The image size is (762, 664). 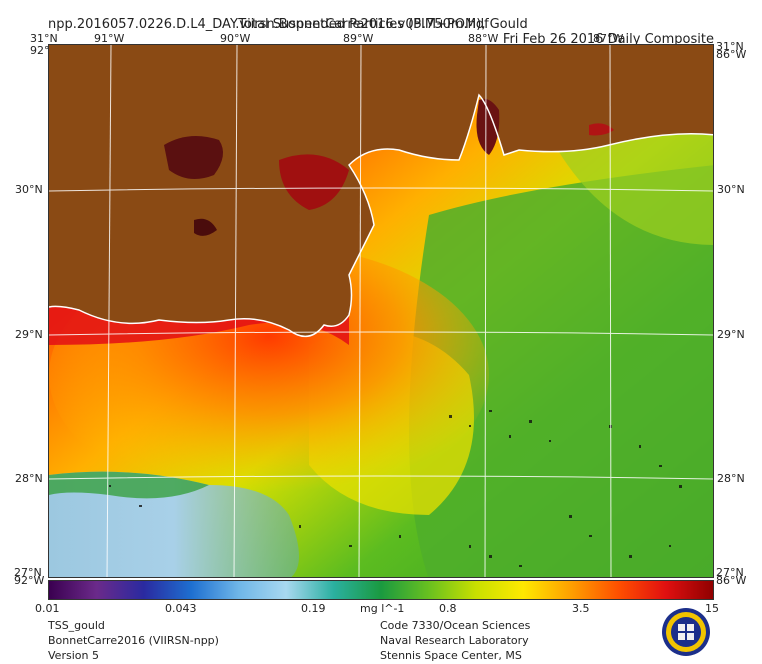 What do you see at coordinates (448, 608) in the screenshot?
I see `colorbar-tick-3: 0.8` at bounding box center [448, 608].